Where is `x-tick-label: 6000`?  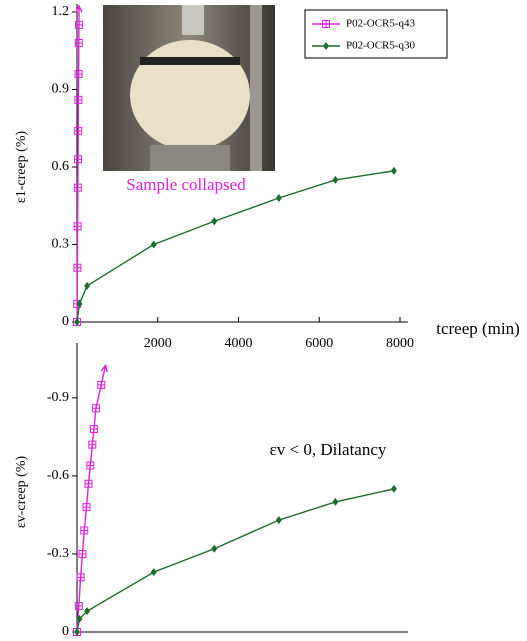 x-tick-label: 6000 is located at coordinates (319, 343).